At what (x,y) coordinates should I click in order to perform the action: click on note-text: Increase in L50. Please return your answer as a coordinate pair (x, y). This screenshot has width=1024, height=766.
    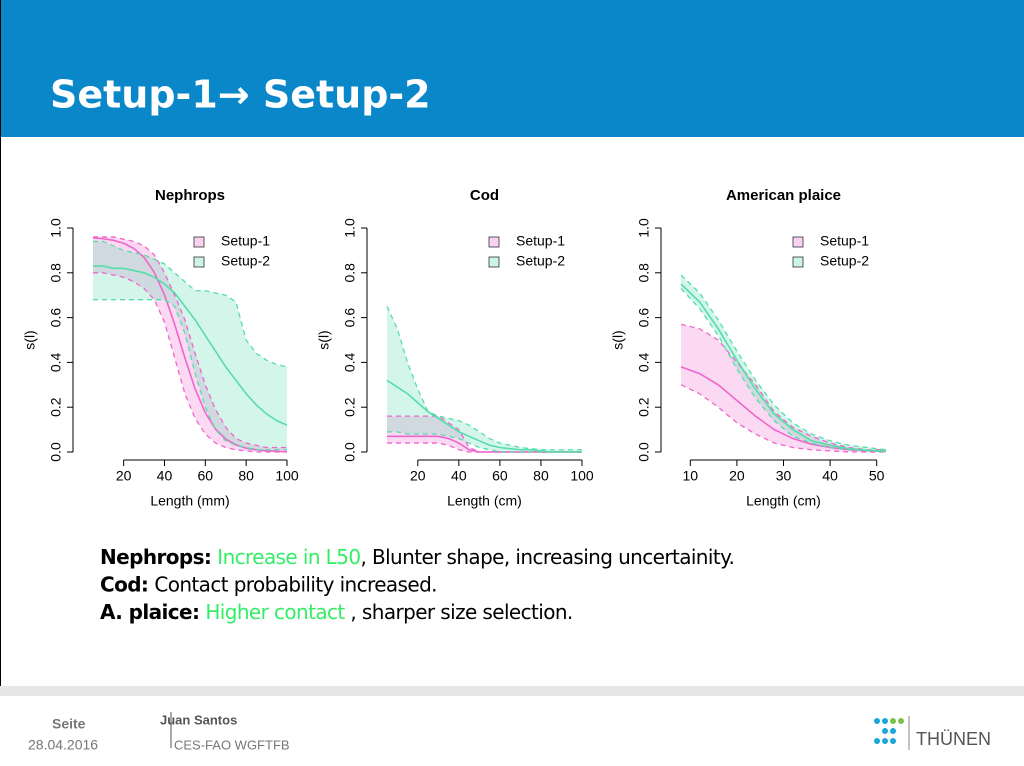
    Looking at the image, I should click on (288, 557).